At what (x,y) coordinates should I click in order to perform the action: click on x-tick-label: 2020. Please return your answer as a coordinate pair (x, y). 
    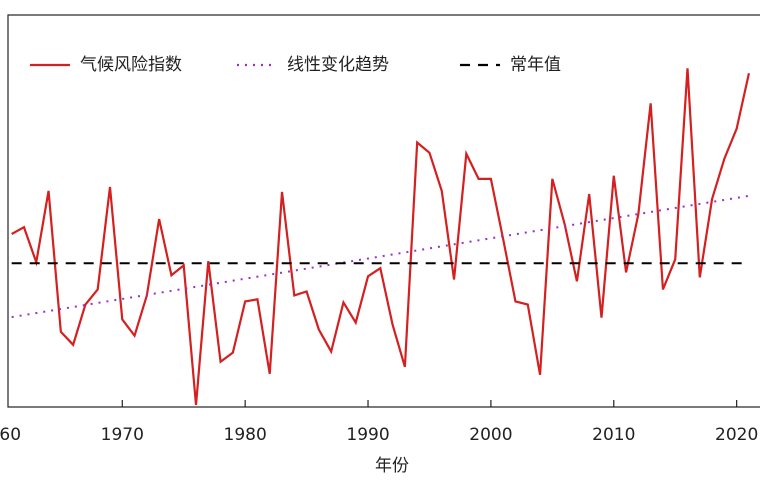
    Looking at the image, I should click on (736, 435).